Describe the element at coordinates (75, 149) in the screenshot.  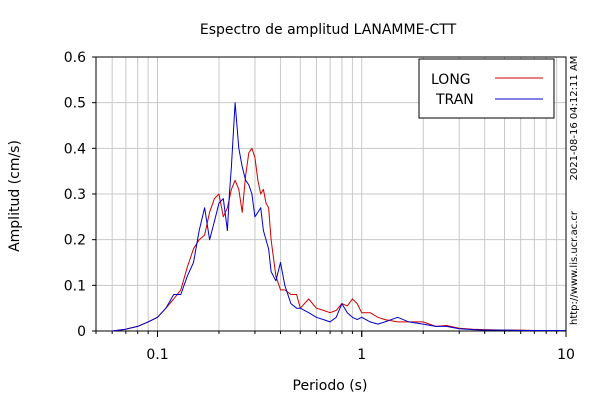
I see `y-tick-label: 0.4` at that location.